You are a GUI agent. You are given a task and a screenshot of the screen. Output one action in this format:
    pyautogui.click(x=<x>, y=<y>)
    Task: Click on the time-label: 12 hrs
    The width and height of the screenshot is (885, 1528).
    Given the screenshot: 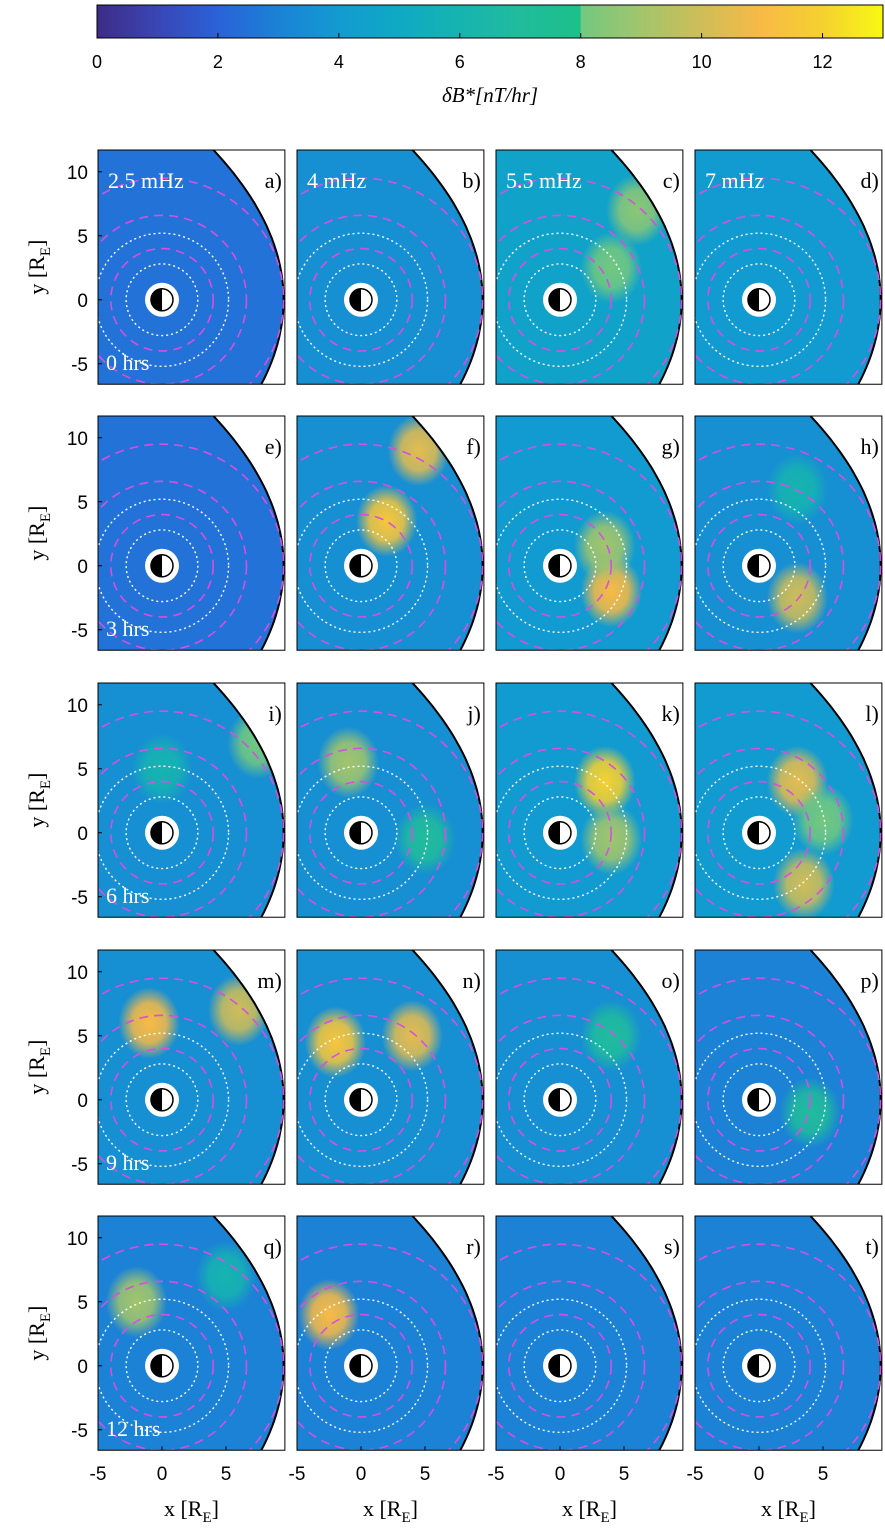 What is the action you would take?
    pyautogui.click(x=133, y=1428)
    